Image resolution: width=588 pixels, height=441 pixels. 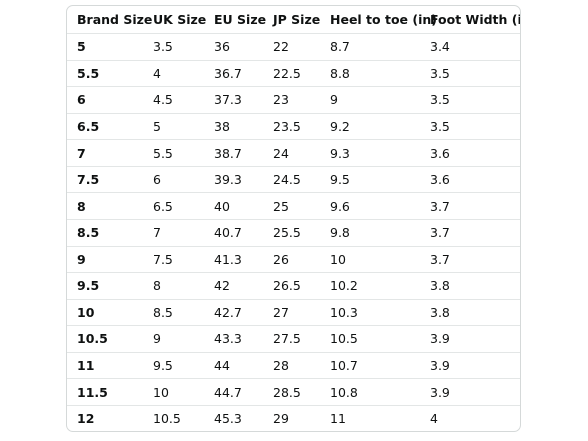 I want to click on table-cell: 22, so click(x=291, y=47).